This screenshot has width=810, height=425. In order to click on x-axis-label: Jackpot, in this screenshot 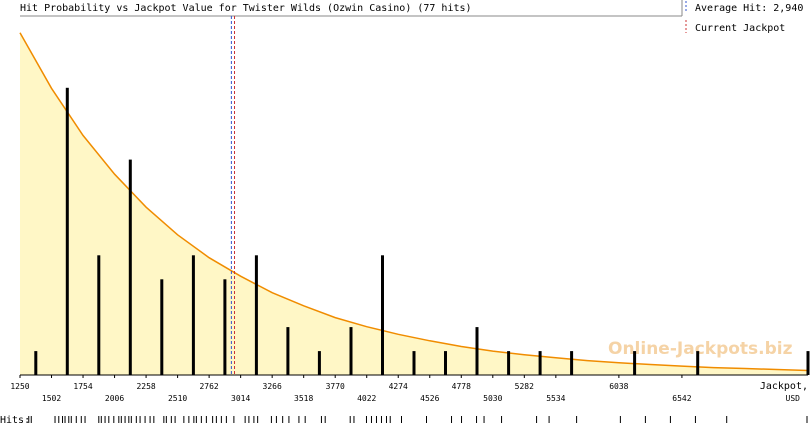, I will do `click(784, 386)`.